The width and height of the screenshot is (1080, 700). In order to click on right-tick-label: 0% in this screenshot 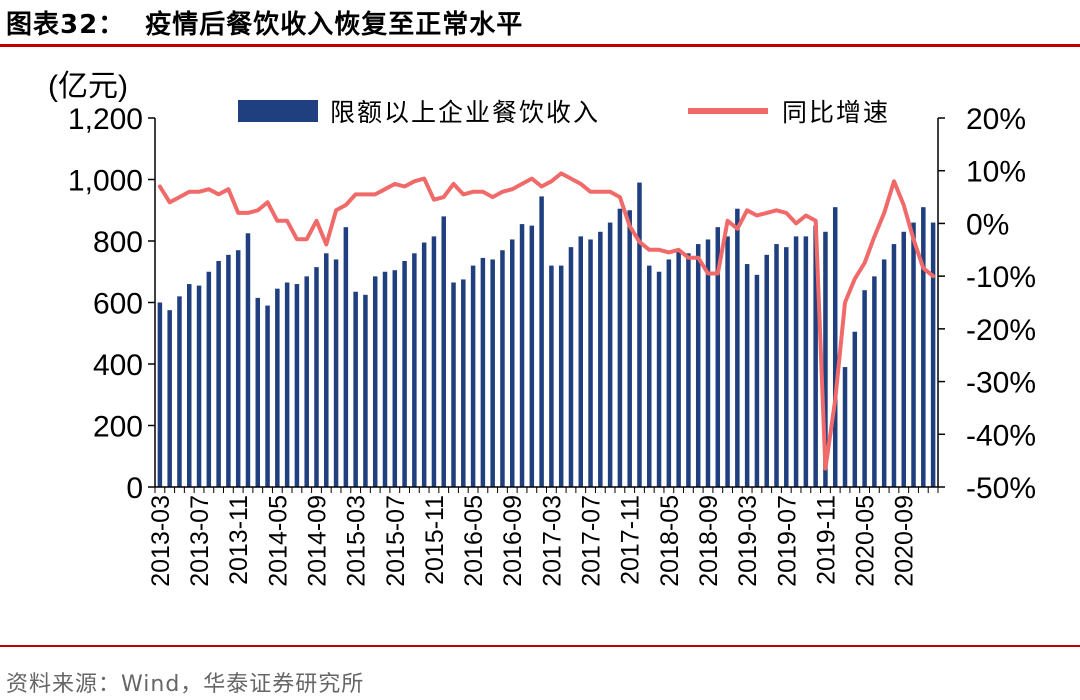, I will do `click(987, 224)`.